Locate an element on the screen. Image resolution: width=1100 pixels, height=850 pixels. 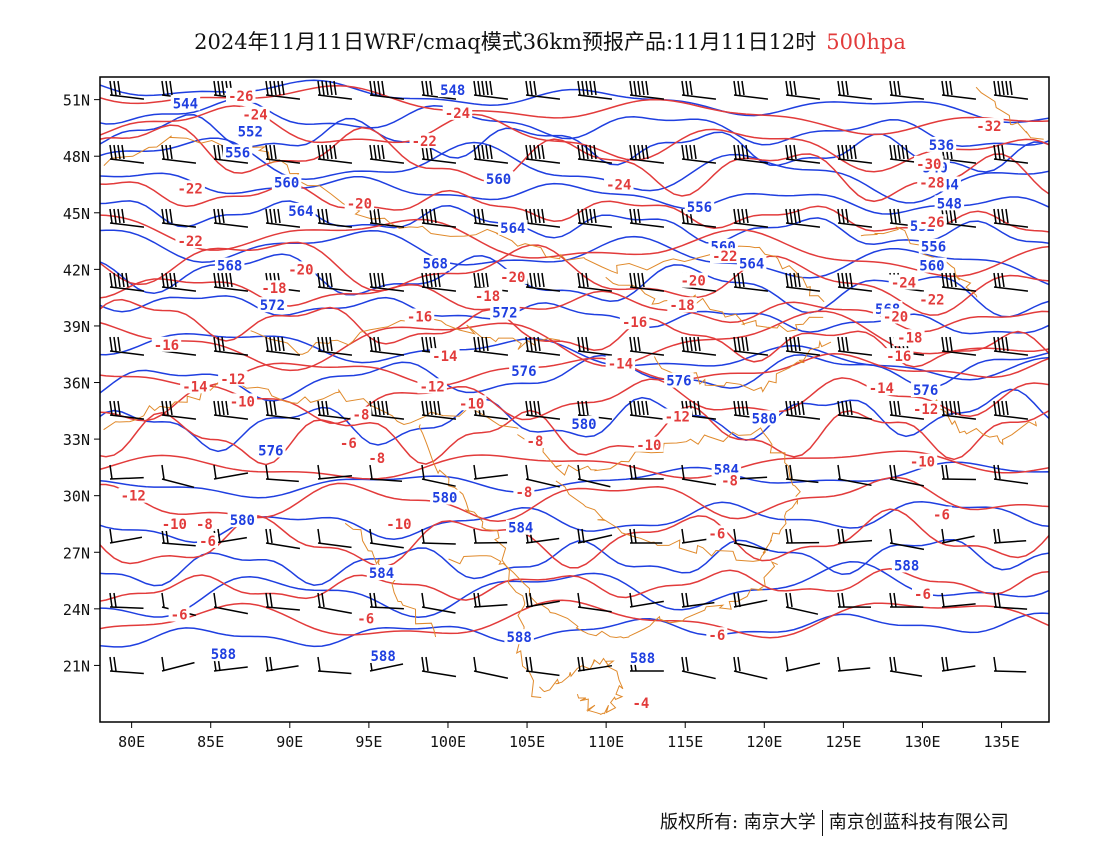
lon-tick-label: 130E is located at coordinates (922, 742).